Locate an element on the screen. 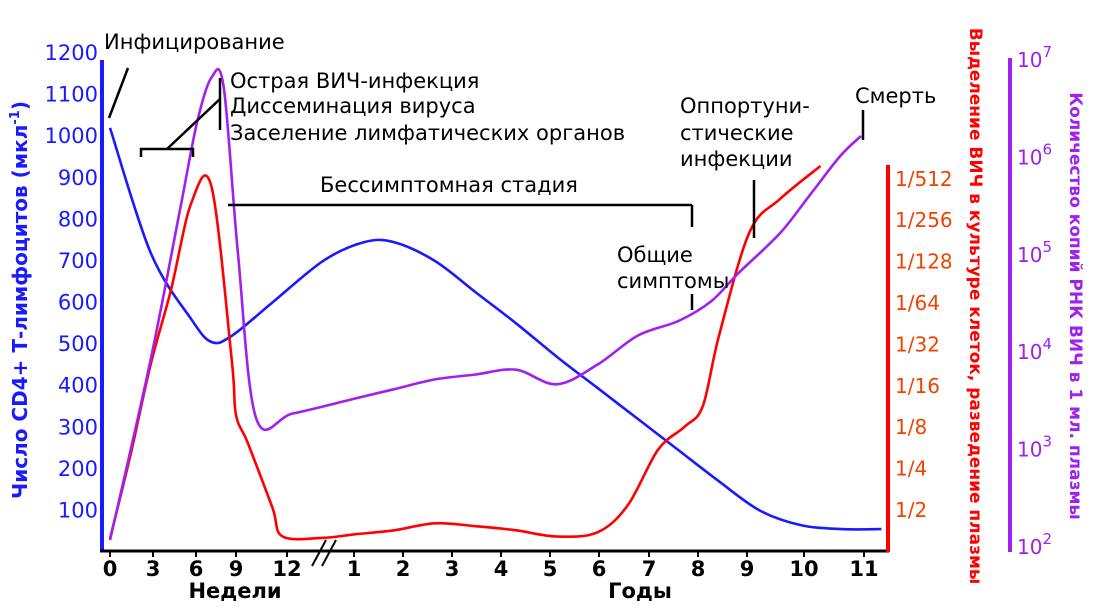  tick-exponent: 5 is located at coordinates (1047, 247).